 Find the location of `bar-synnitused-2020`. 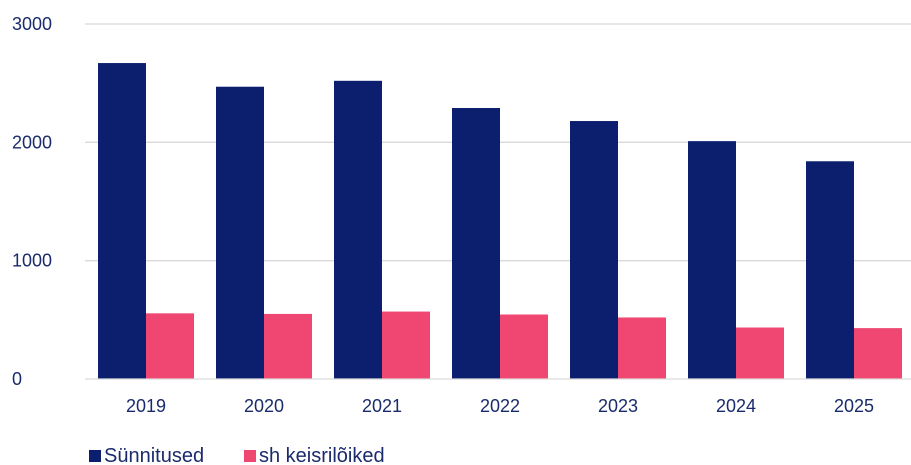

bar-synnitused-2020 is located at coordinates (240, 232).